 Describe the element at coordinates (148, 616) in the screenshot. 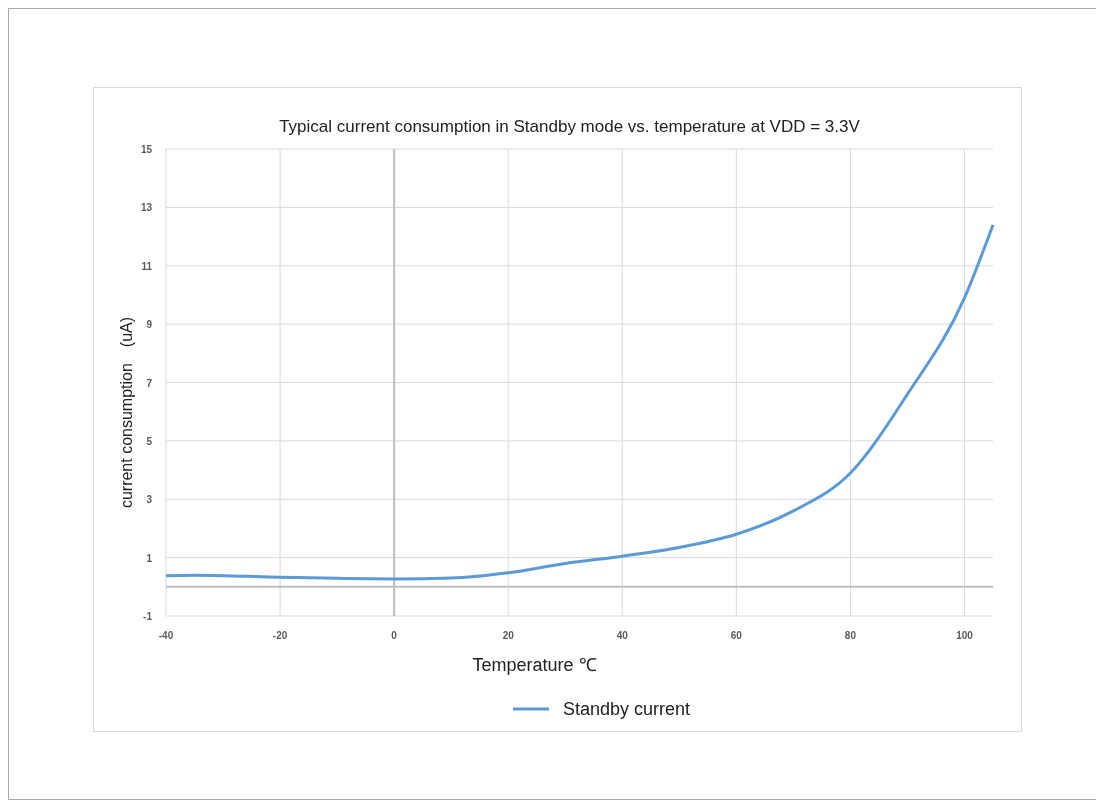

I see `y-tick-label: -1` at that location.